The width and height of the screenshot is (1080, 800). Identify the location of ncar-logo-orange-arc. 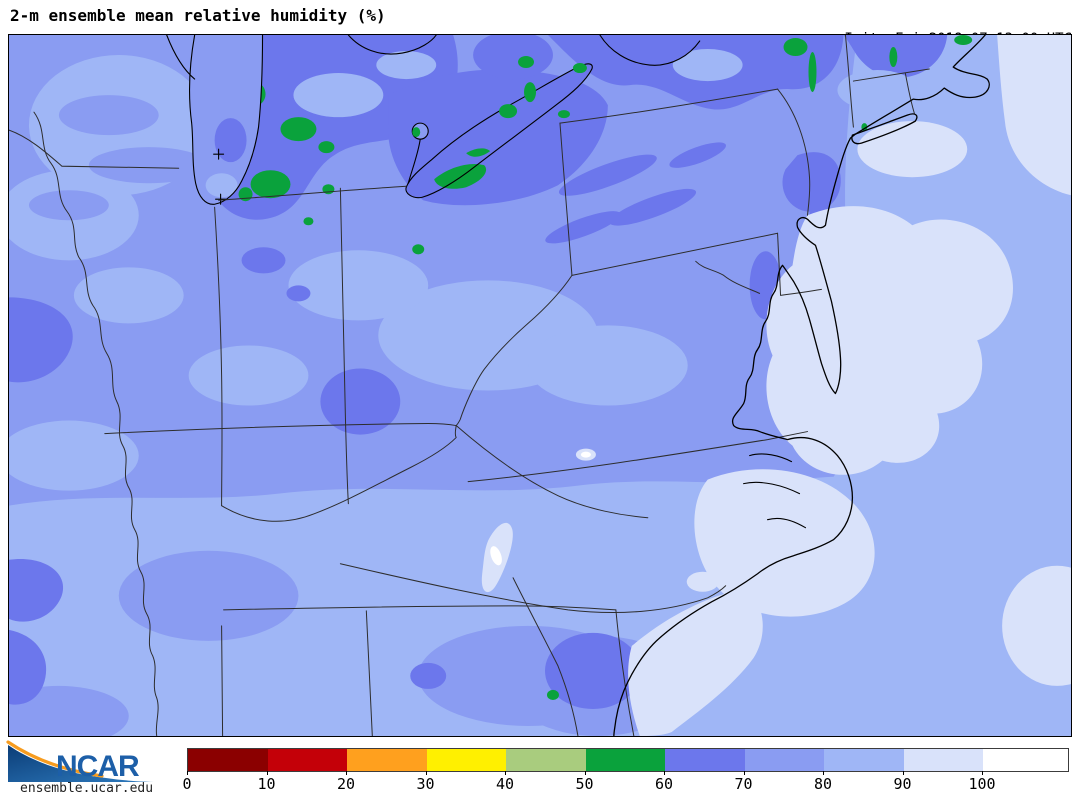
(55, 759).